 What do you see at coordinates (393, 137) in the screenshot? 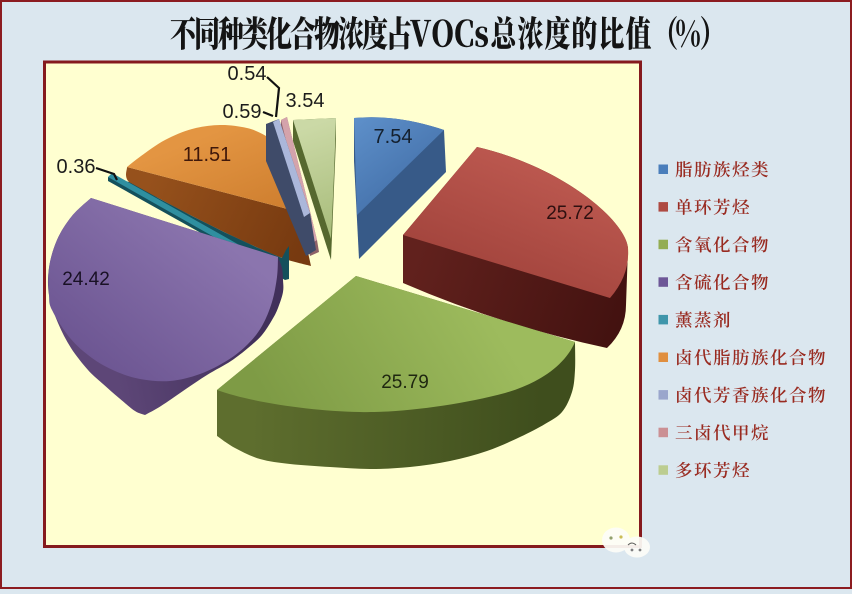
I see `svg-text: 7.54` at bounding box center [393, 137].